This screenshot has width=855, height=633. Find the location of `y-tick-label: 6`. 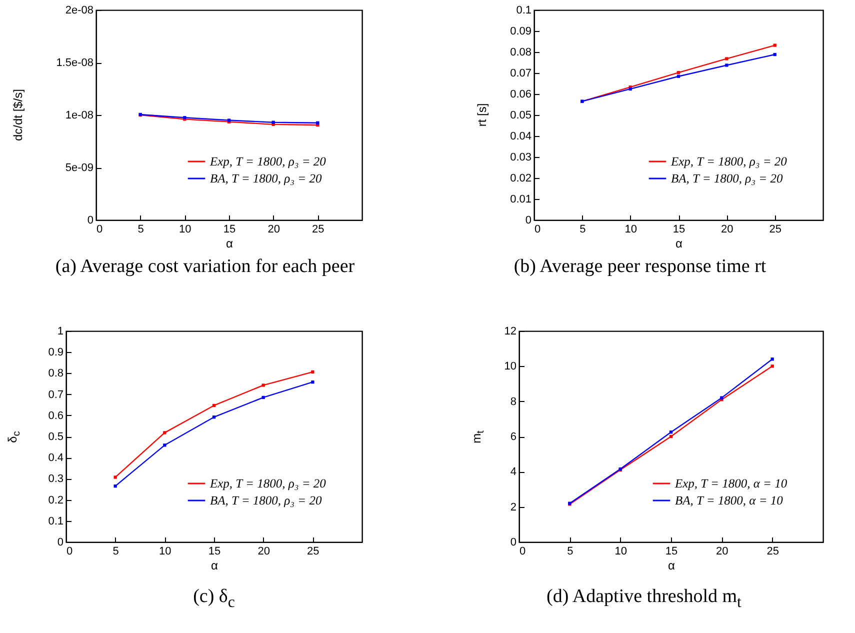

y-tick-label: 6 is located at coordinates (513, 437).